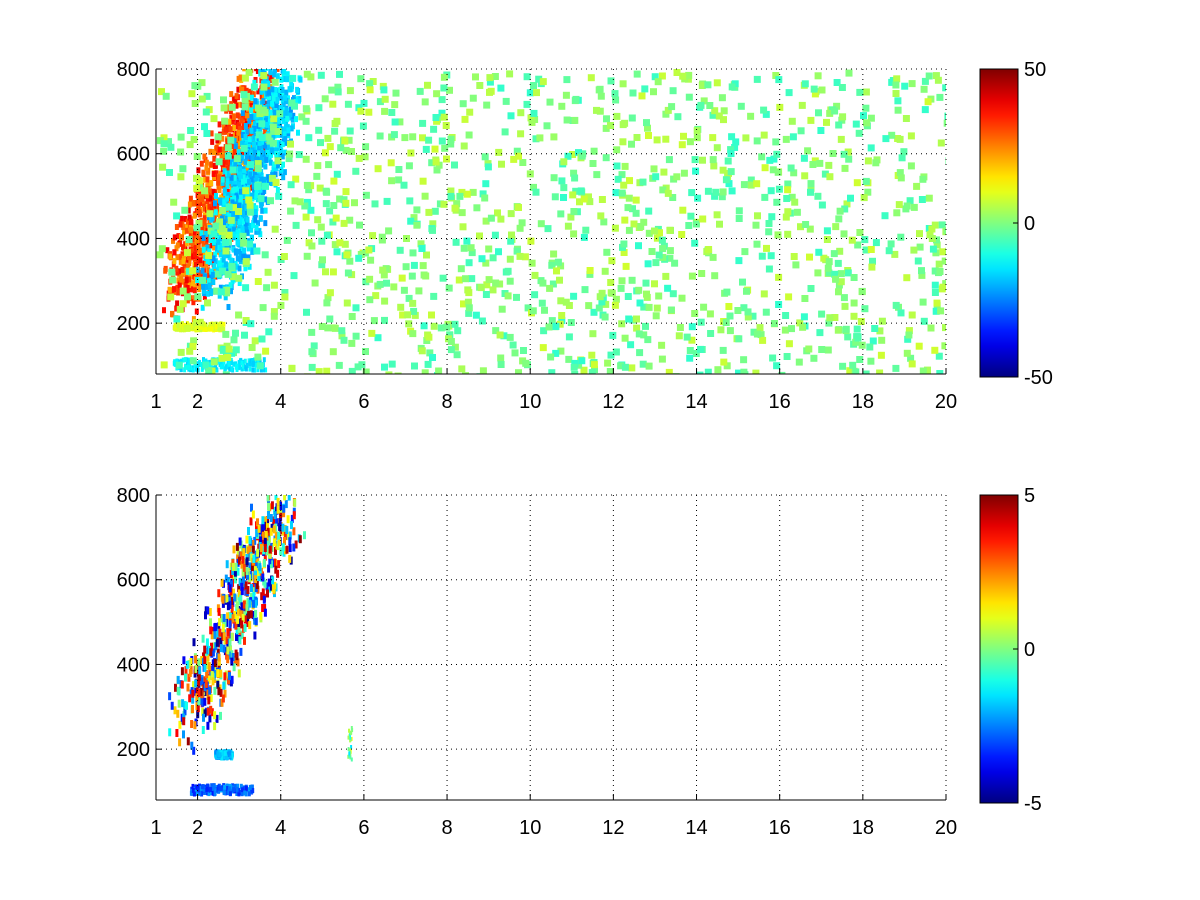 This screenshot has width=1200, height=900. Describe the element at coordinates (133, 155) in the screenshot. I see `y-tick-label: 600` at that location.